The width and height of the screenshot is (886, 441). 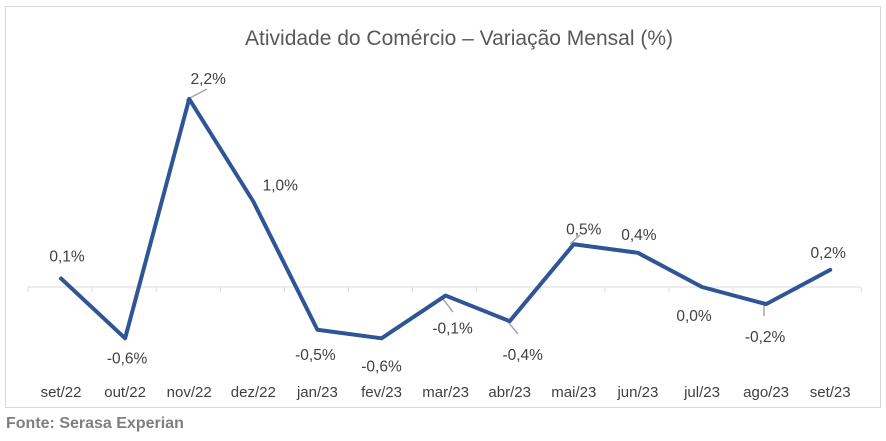 I want to click on x-tick-label: out/22, so click(x=125, y=392).